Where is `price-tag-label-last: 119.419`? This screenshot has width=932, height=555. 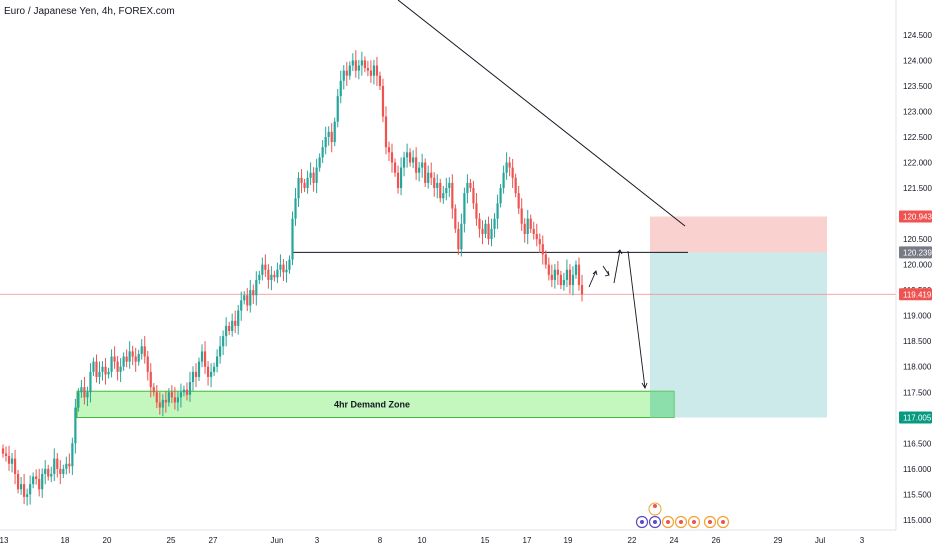
price-tag-label-last: 119.419 is located at coordinates (917, 294).